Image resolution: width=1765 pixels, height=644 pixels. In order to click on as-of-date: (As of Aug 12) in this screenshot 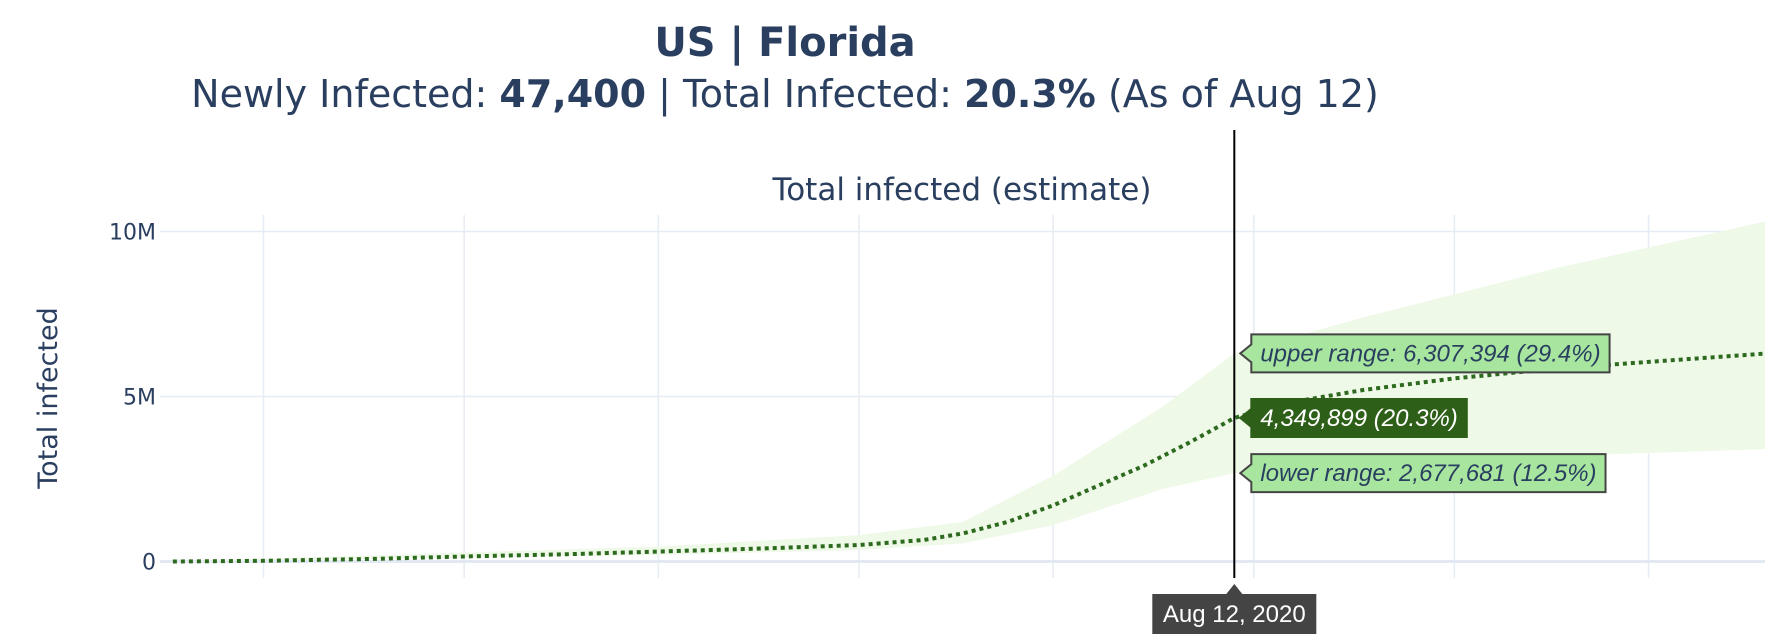, I will do `click(1237, 94)`.